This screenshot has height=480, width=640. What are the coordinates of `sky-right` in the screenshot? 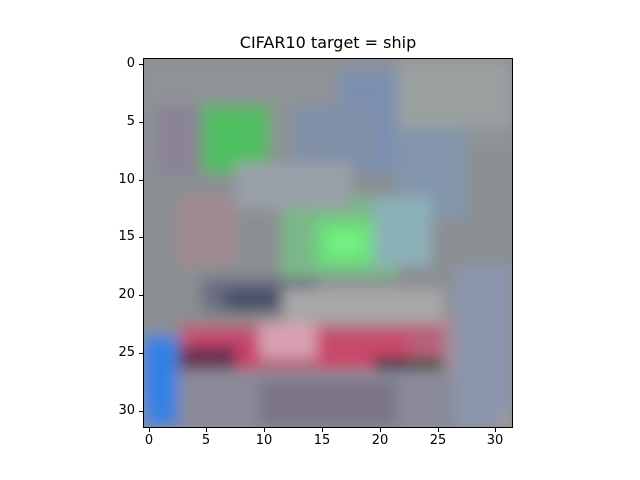 It's located at (454, 93).